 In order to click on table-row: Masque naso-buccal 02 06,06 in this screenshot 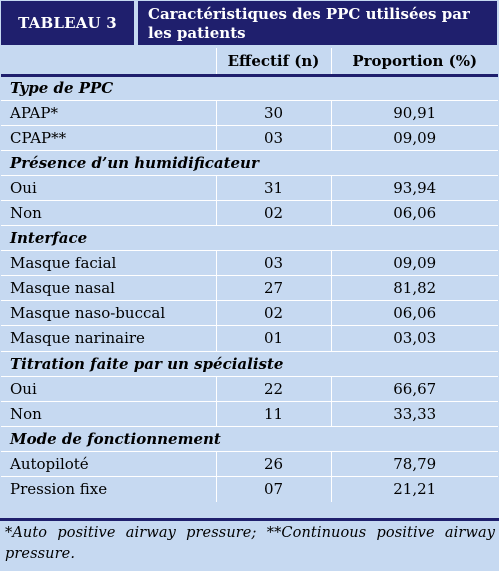, I will do `click(249, 313)`.